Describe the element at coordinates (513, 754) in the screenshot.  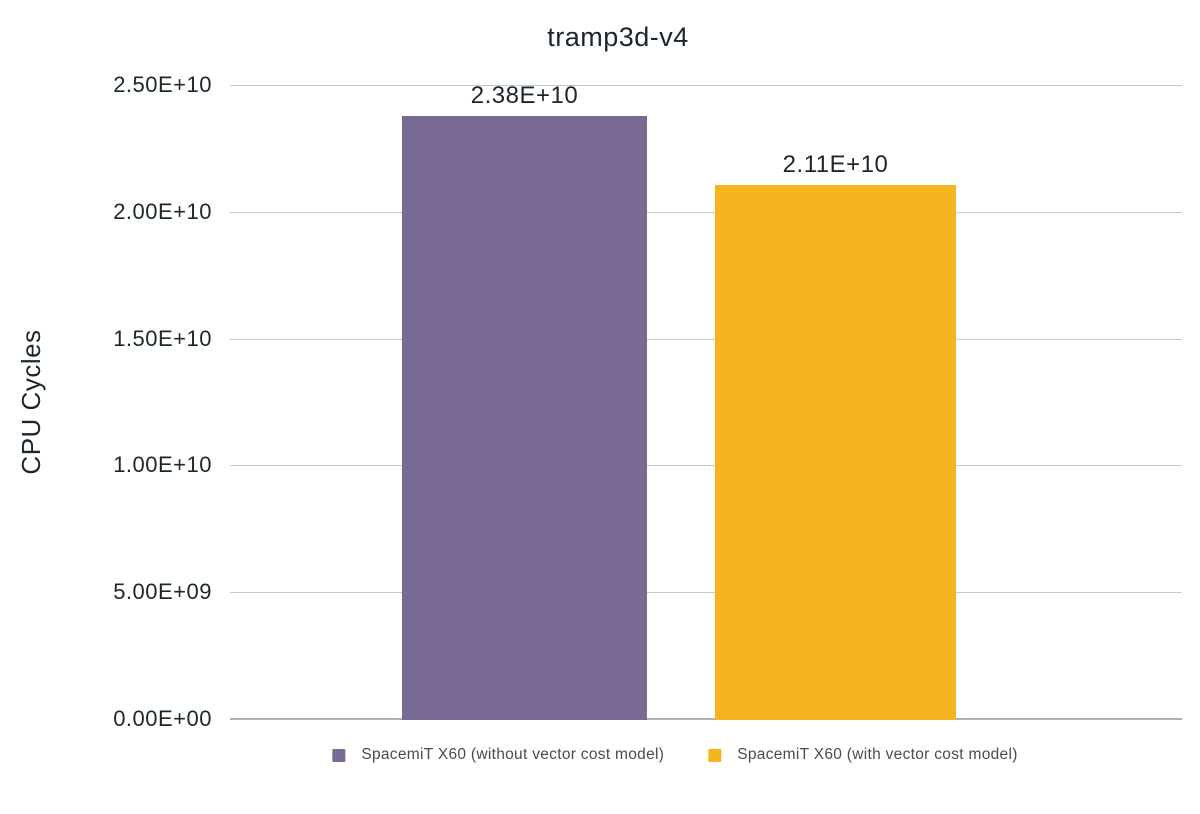
I see `legend-label: SpacemiT X60 (without vector cost model)` at that location.